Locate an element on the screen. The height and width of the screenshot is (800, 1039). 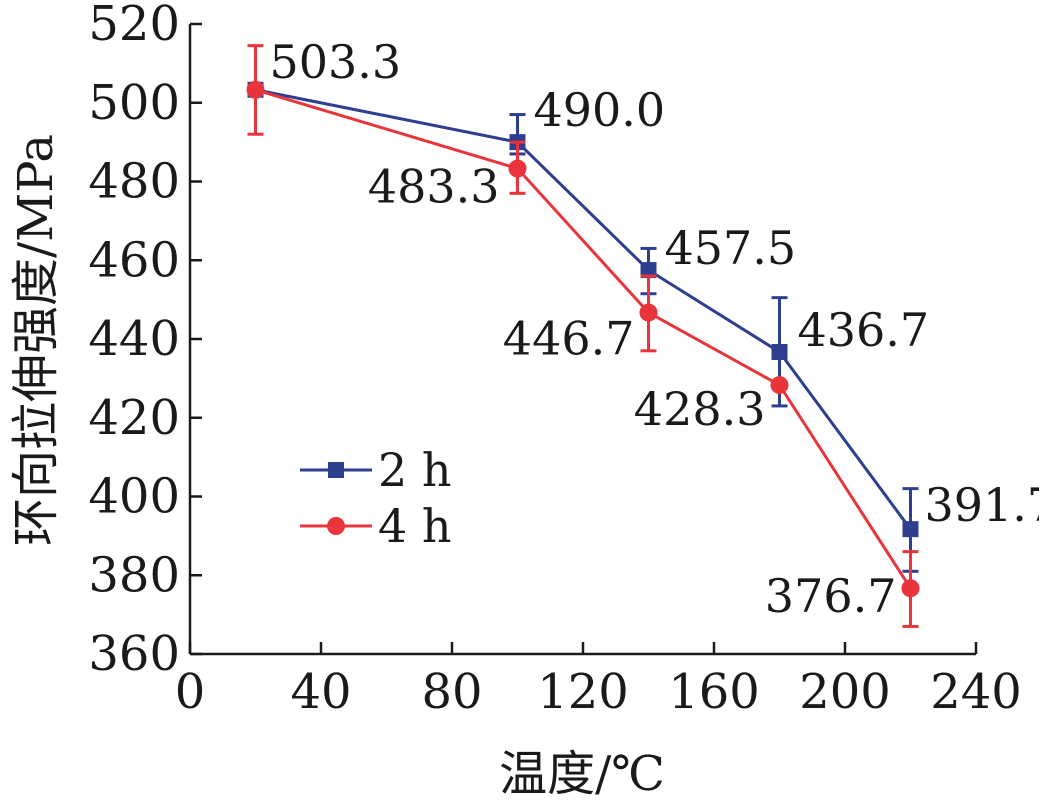
data-label: 376.7 is located at coordinates (831, 596).